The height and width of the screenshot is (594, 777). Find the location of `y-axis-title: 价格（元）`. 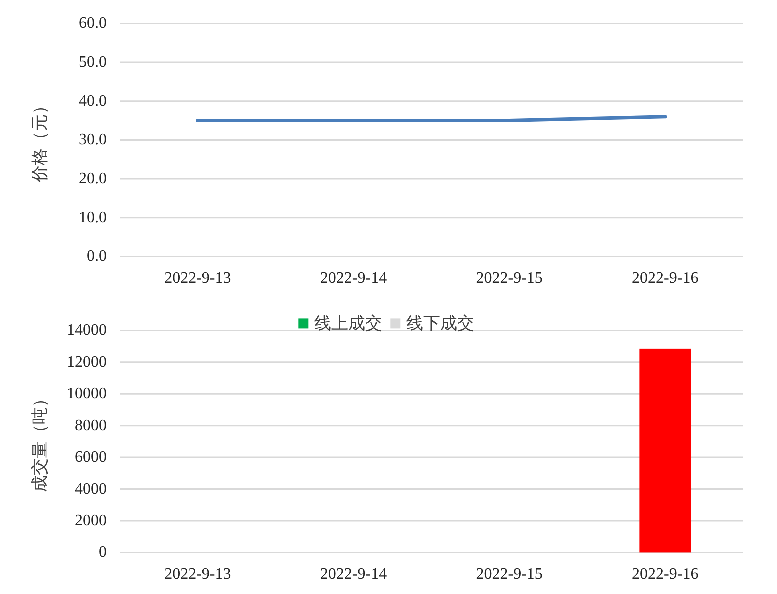

y-axis-title: 价格（元） is located at coordinates (40, 141).